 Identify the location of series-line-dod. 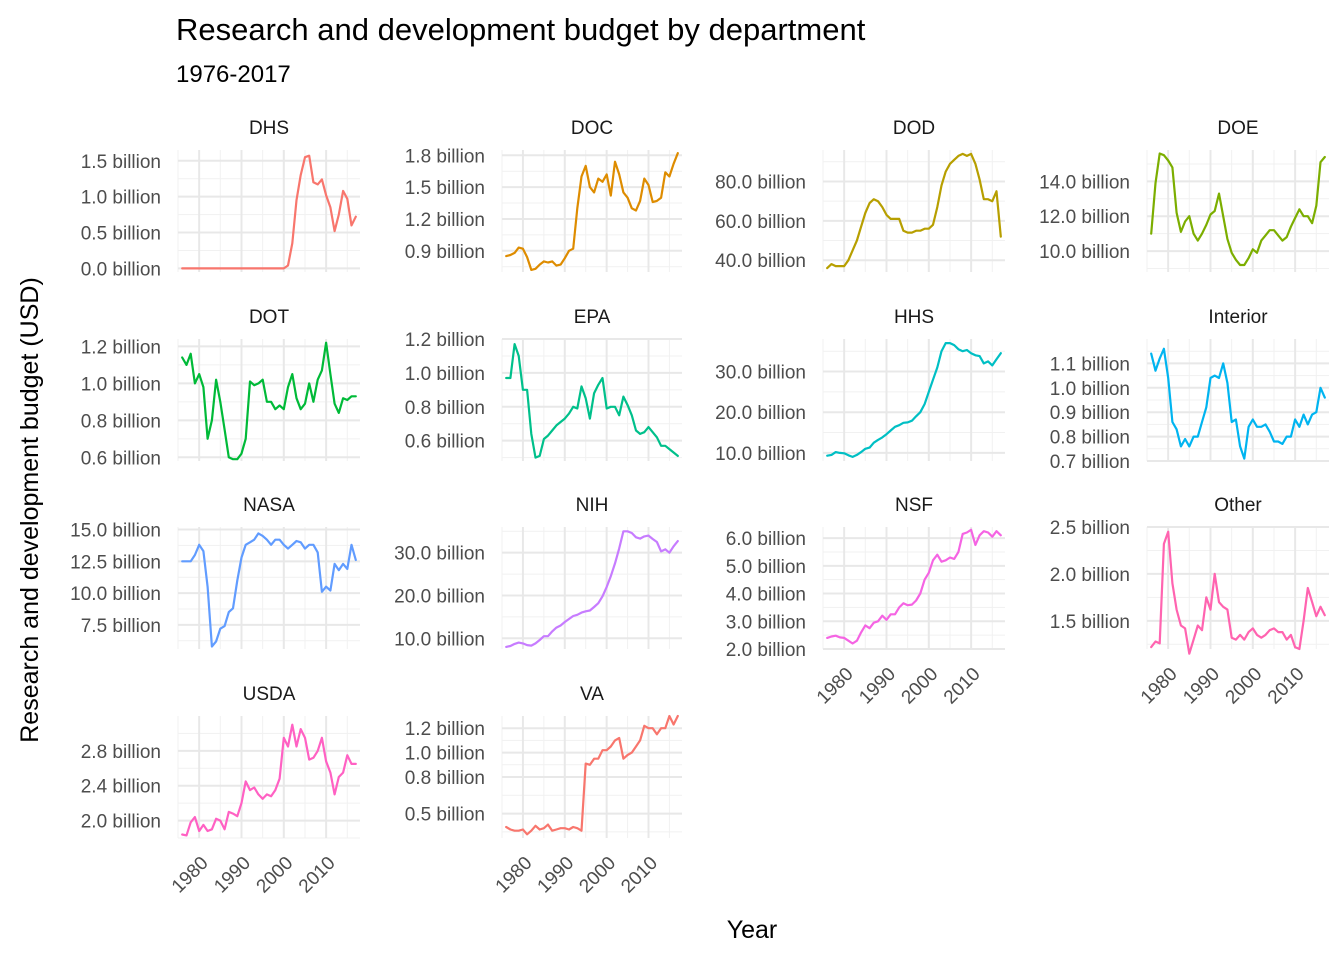
(914, 211).